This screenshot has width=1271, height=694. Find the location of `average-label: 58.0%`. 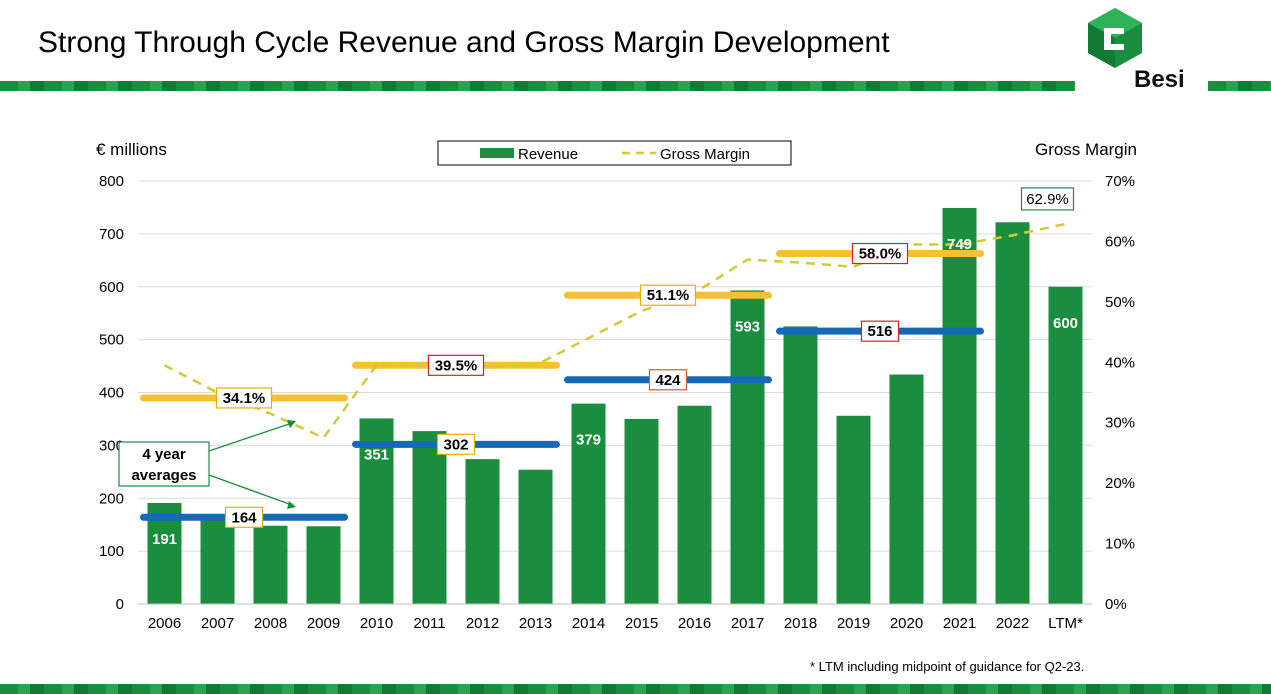

average-label: 58.0% is located at coordinates (880, 254).